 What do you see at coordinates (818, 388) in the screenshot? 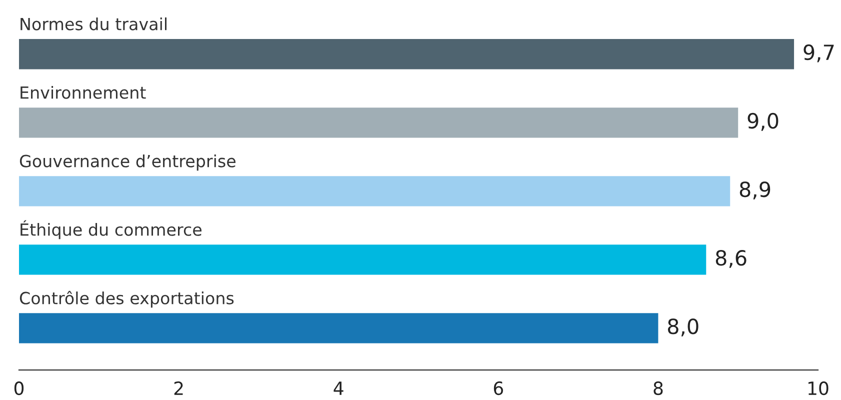
I see `x-tick-label: 10` at bounding box center [818, 388].